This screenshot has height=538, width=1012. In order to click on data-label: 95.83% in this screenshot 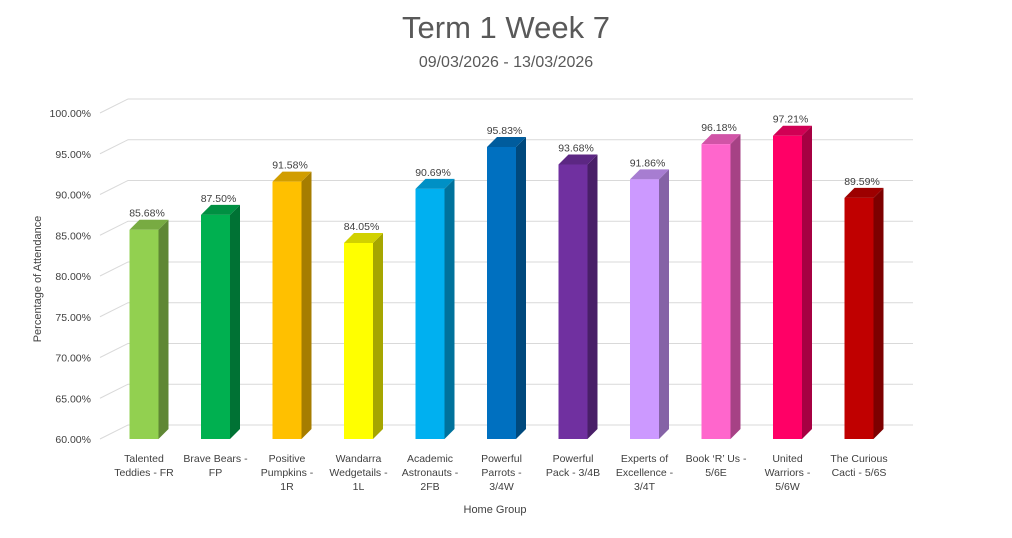, I will do `click(505, 131)`.